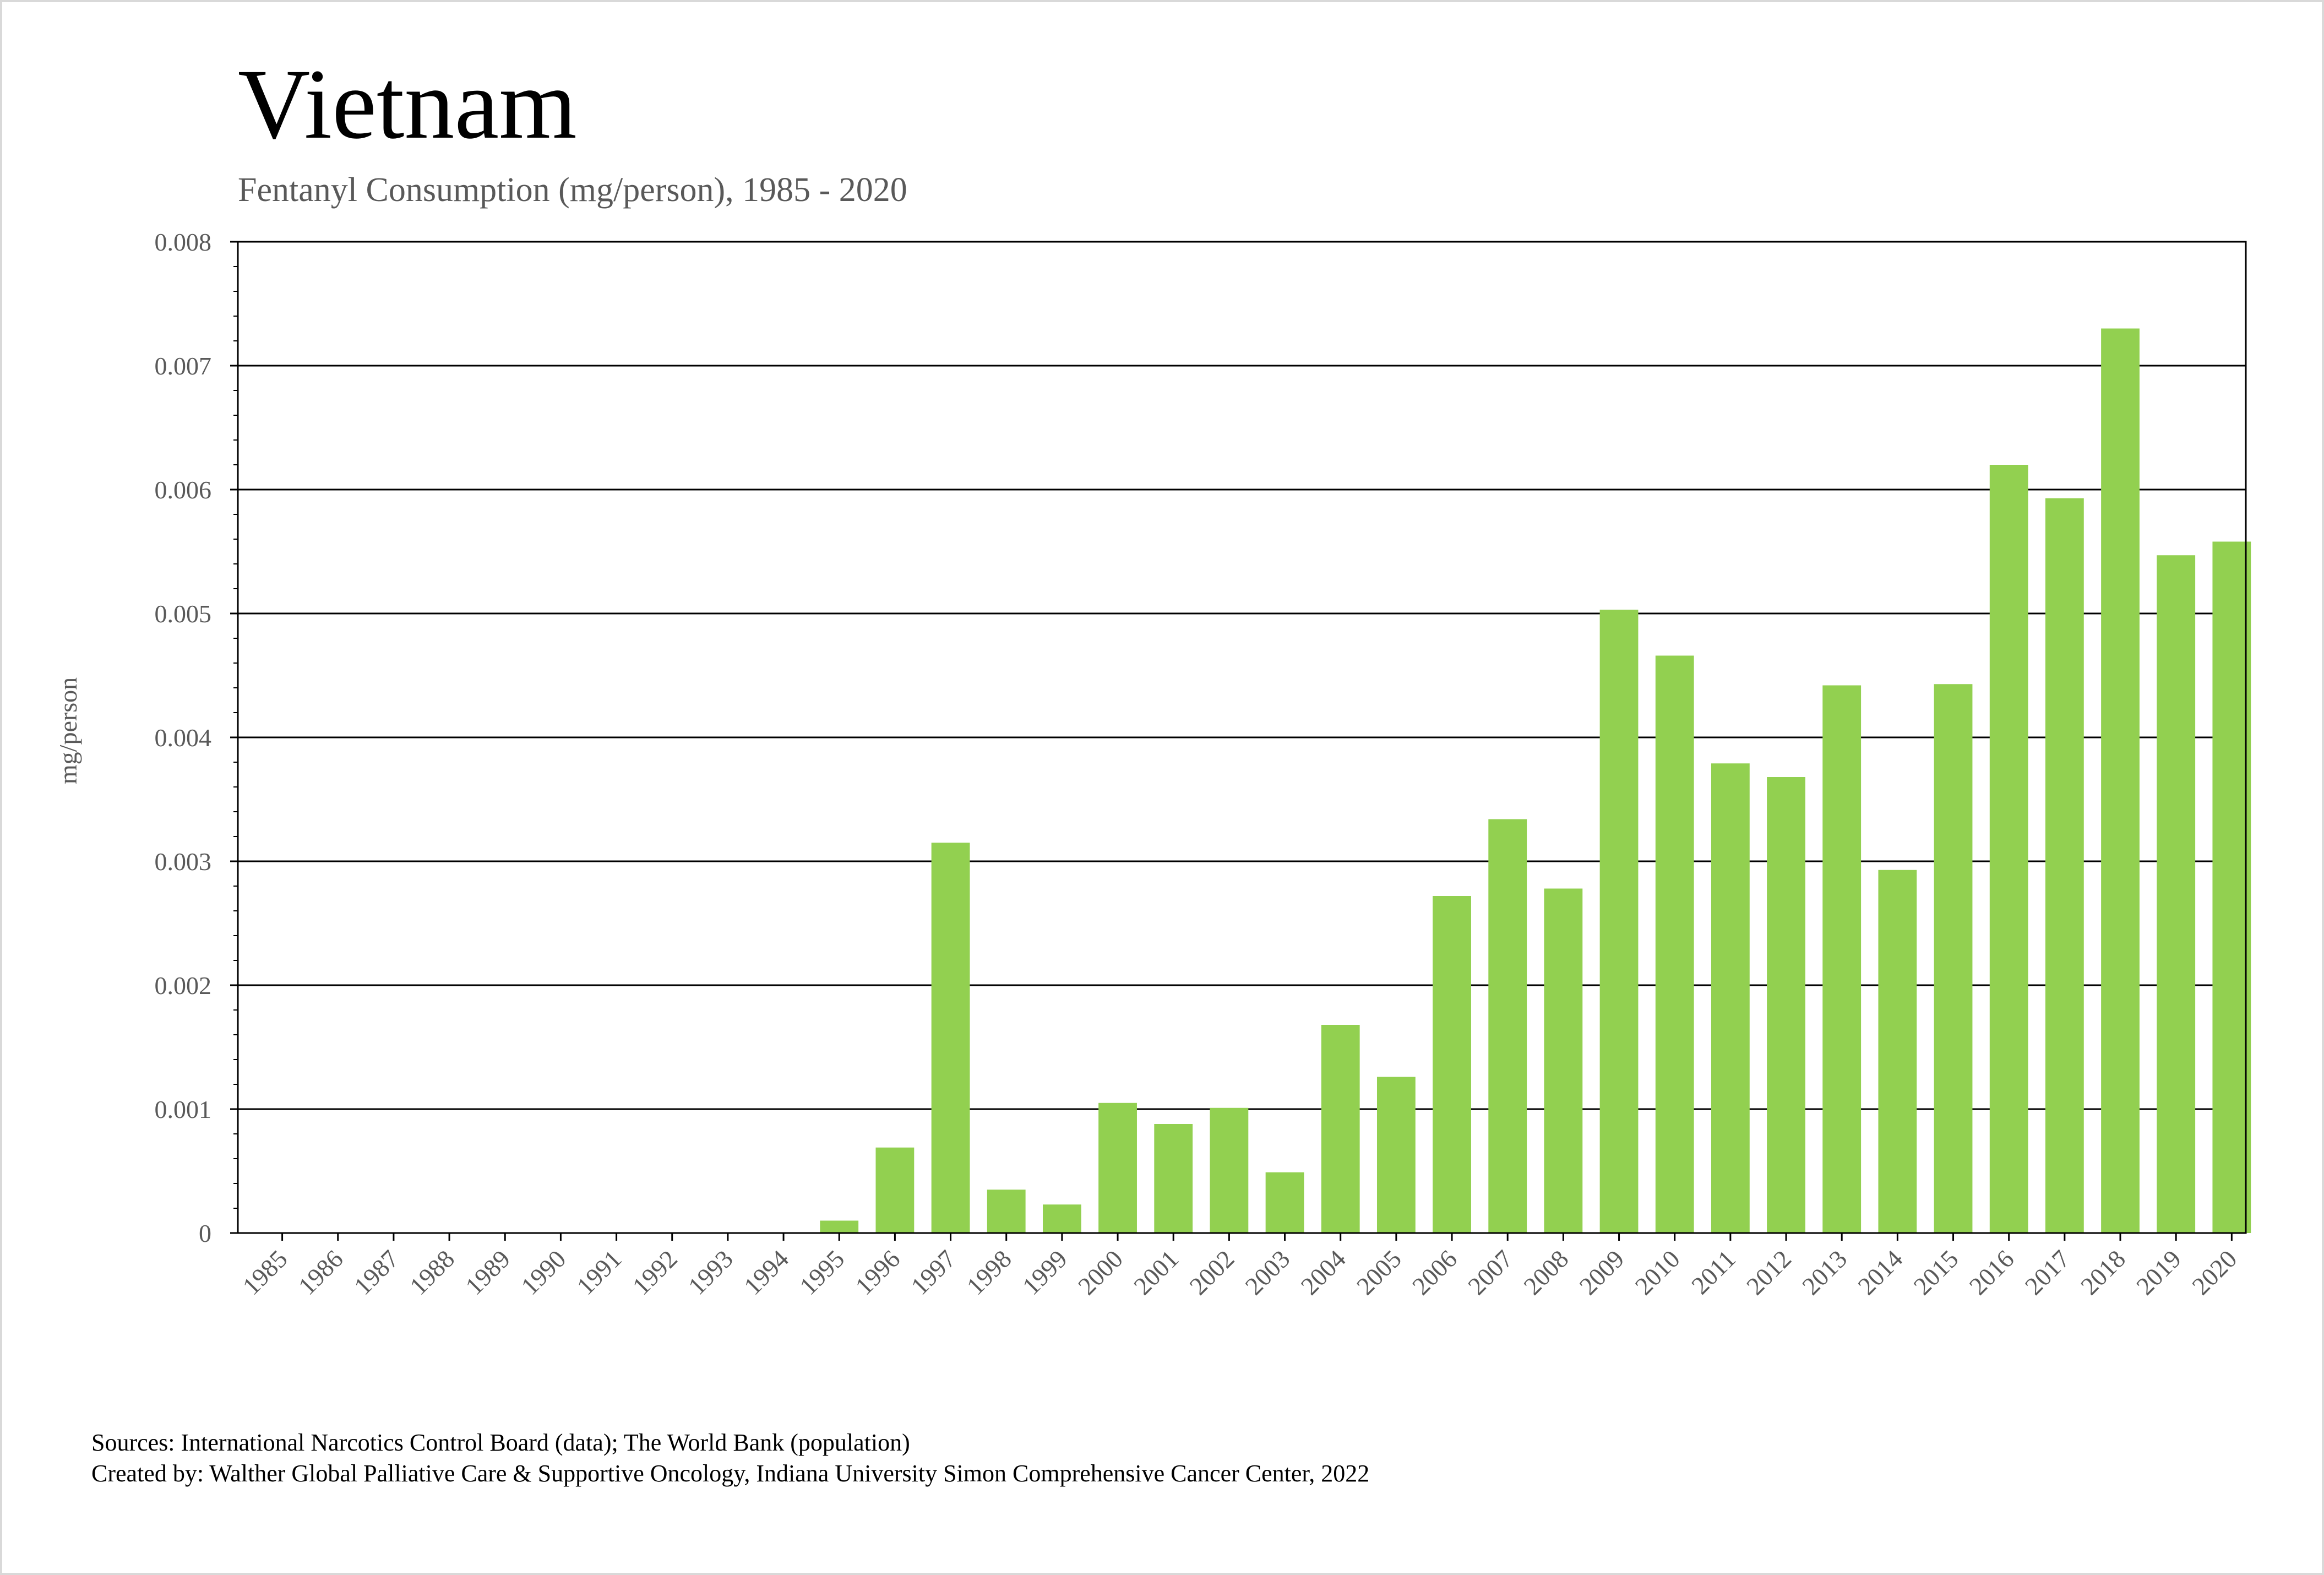 The height and width of the screenshot is (1575, 2324). What do you see at coordinates (1045, 1272) in the screenshot?
I see `x-tick-label: 1999` at bounding box center [1045, 1272].